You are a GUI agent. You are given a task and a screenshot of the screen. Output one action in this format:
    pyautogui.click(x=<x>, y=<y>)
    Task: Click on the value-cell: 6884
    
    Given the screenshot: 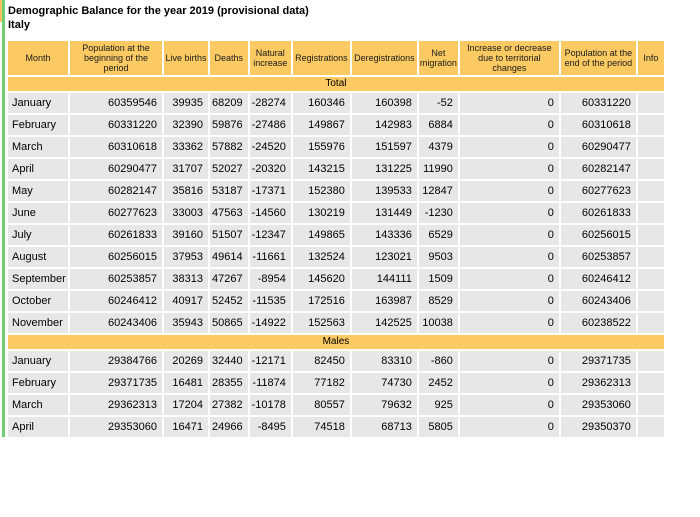 What is the action you would take?
    pyautogui.click(x=438, y=125)
    